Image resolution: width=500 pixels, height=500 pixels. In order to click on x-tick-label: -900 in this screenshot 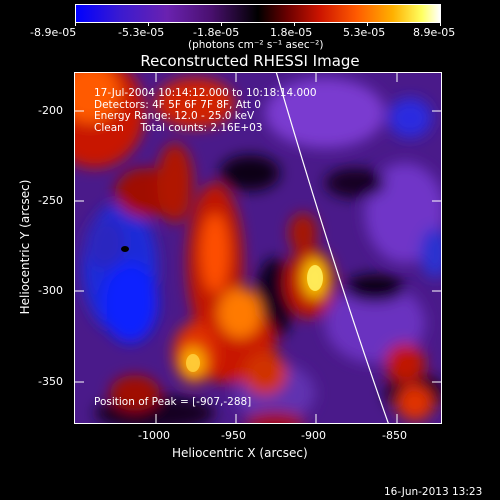, I will do `click(313, 435)`.